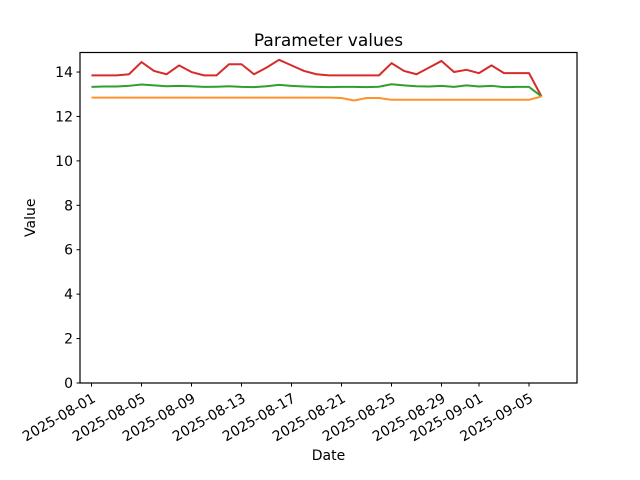 The width and height of the screenshot is (640, 480). Describe the element at coordinates (68, 340) in the screenshot. I see `y-tick-label: 2` at that location.